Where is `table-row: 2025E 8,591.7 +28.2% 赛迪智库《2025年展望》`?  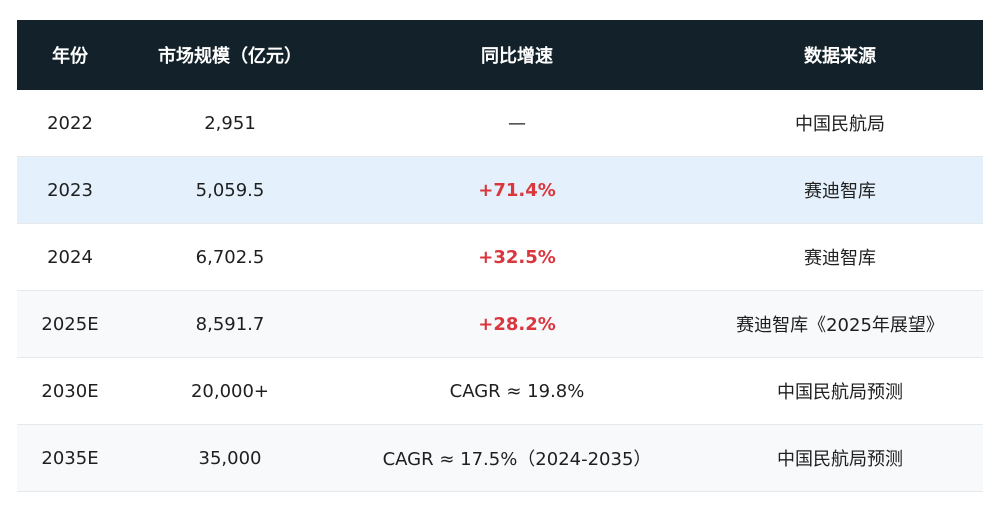 table-row: 2025E 8,591.7 +28.2% 赛迪智库《2025年展望》 is located at coordinates (500, 324).